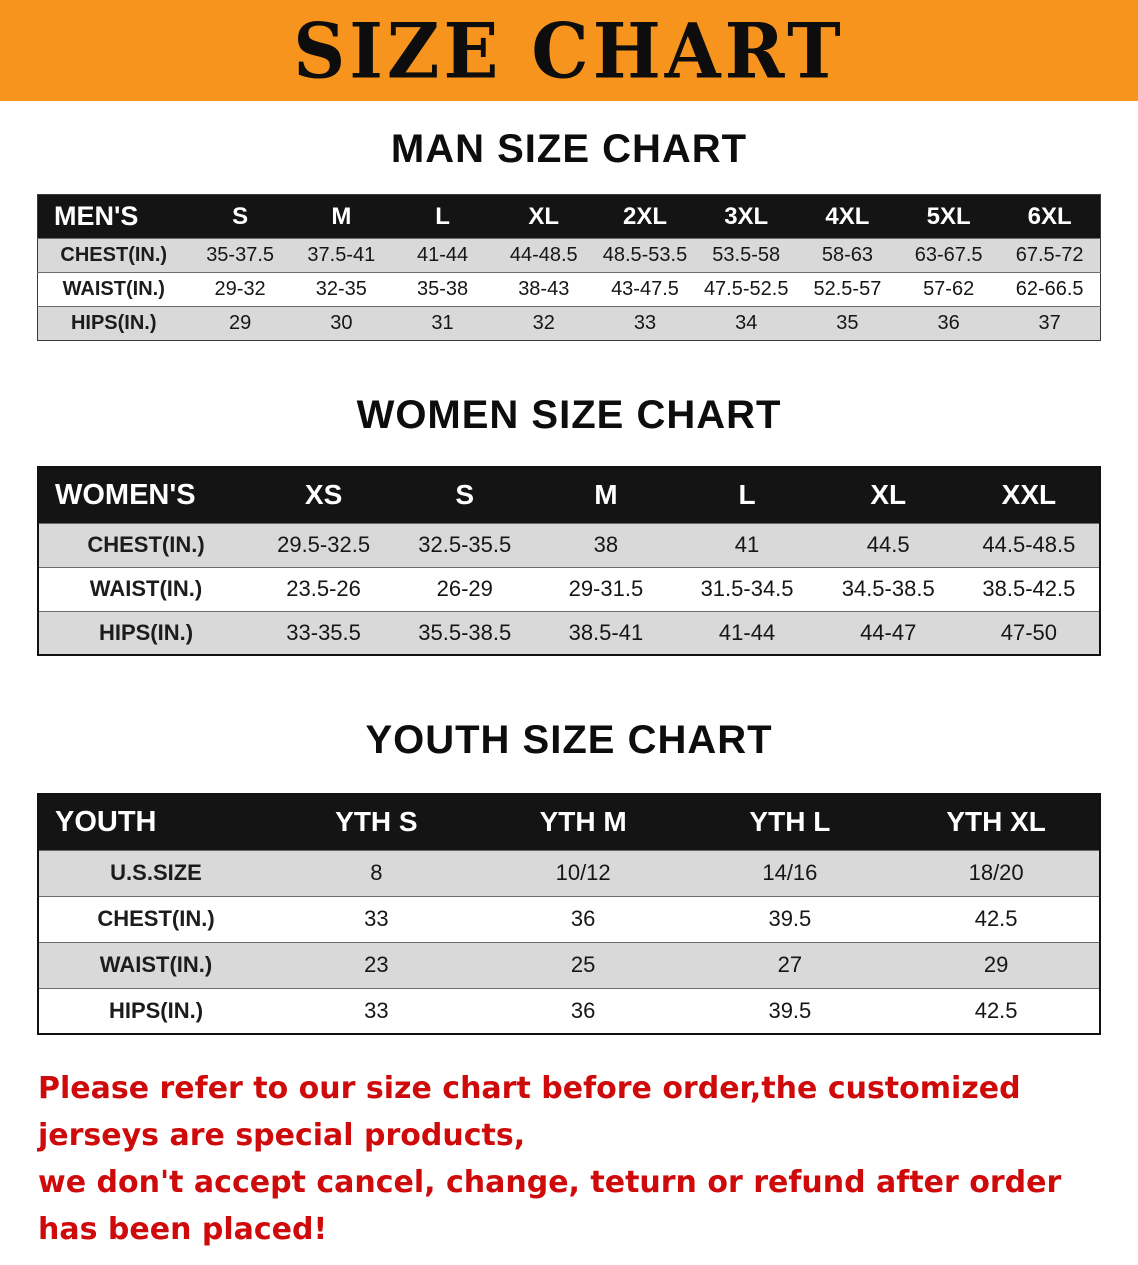 The width and height of the screenshot is (1138, 1265). Describe the element at coordinates (790, 822) in the screenshot. I see `size-column-header: YTH L` at that location.